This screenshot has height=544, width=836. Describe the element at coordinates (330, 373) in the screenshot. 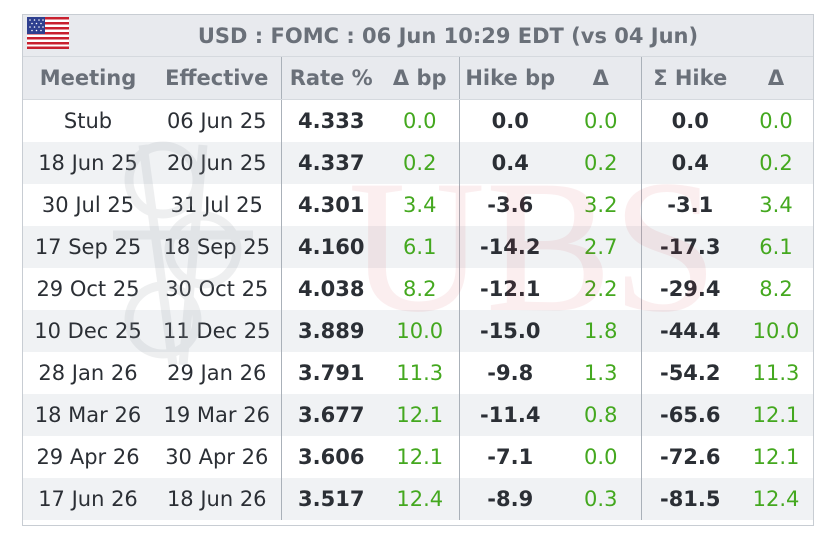

I see `cell-rate: 3.791` at that location.